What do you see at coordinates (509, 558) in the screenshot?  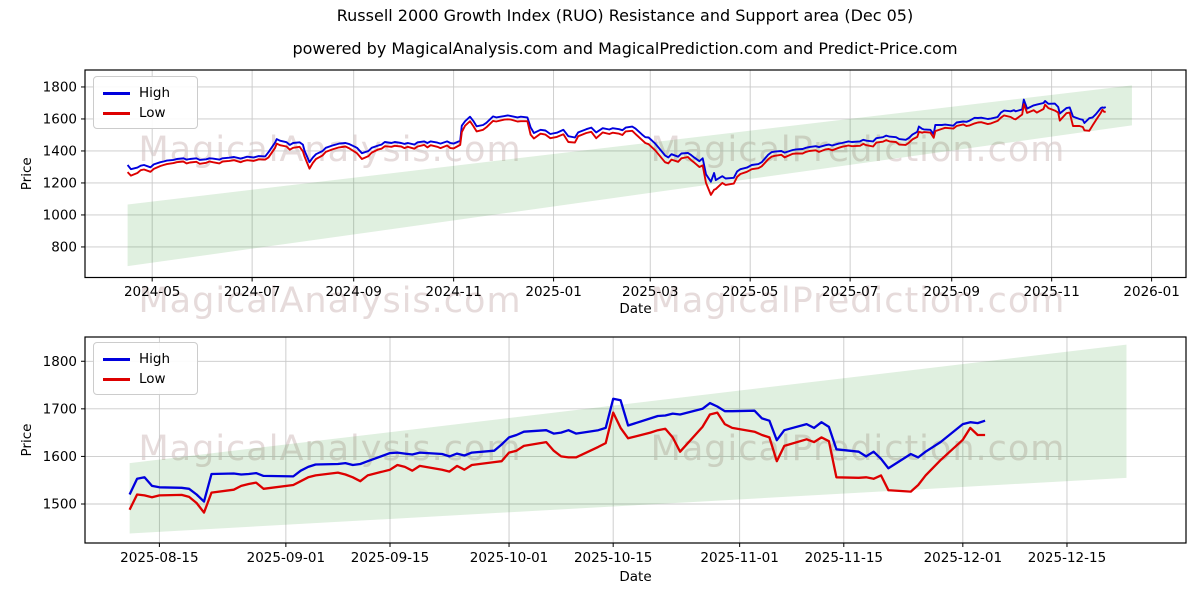 I see `x-tick-label: 2025-10-01` at bounding box center [509, 558].